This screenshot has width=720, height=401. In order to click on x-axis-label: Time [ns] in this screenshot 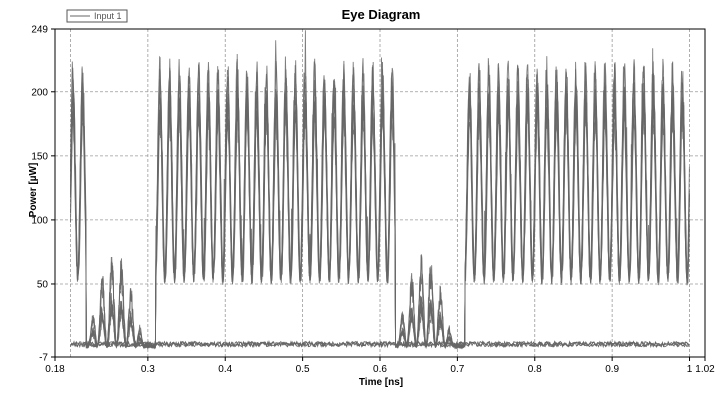, I will do `click(381, 382)`.